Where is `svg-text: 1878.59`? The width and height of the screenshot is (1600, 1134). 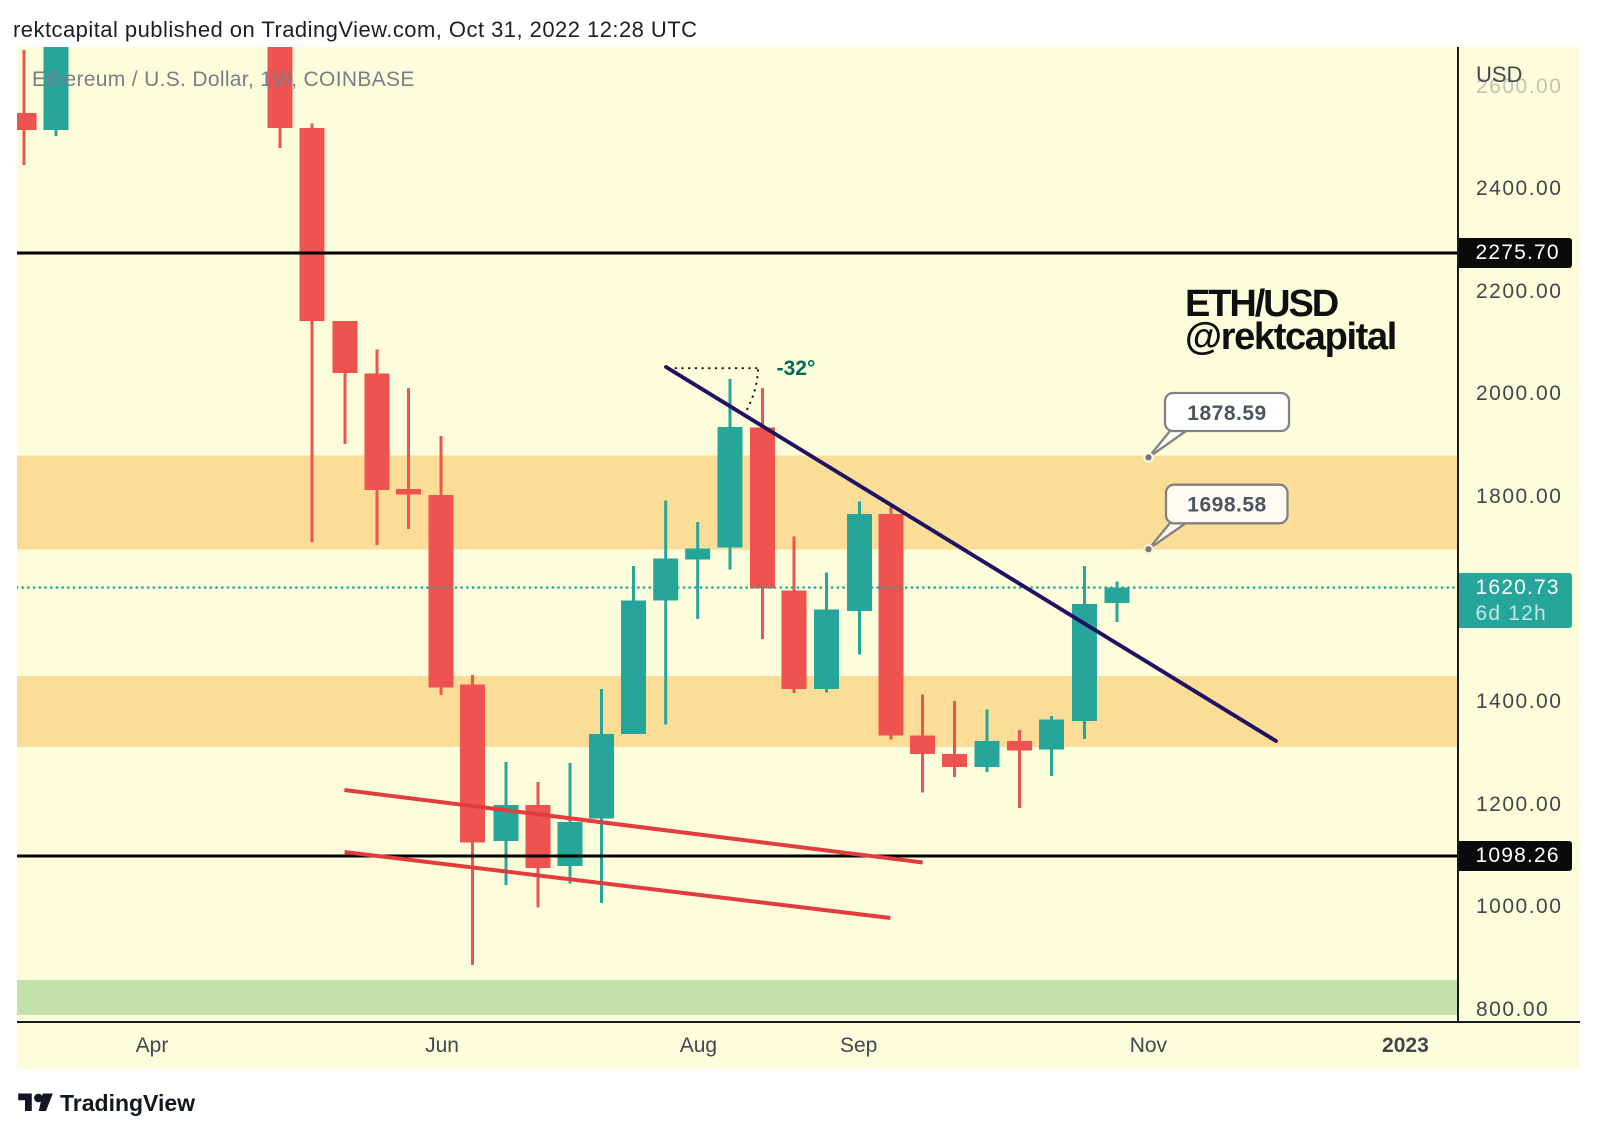 svg-text: 1878.59 is located at coordinates (1226, 413).